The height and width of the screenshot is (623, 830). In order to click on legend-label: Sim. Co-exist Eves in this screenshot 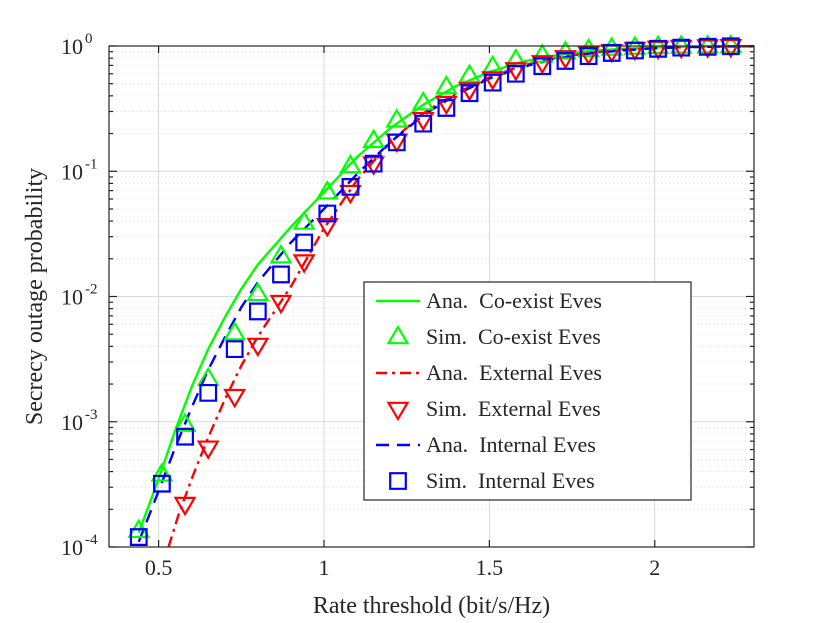, I will do `click(513, 336)`.